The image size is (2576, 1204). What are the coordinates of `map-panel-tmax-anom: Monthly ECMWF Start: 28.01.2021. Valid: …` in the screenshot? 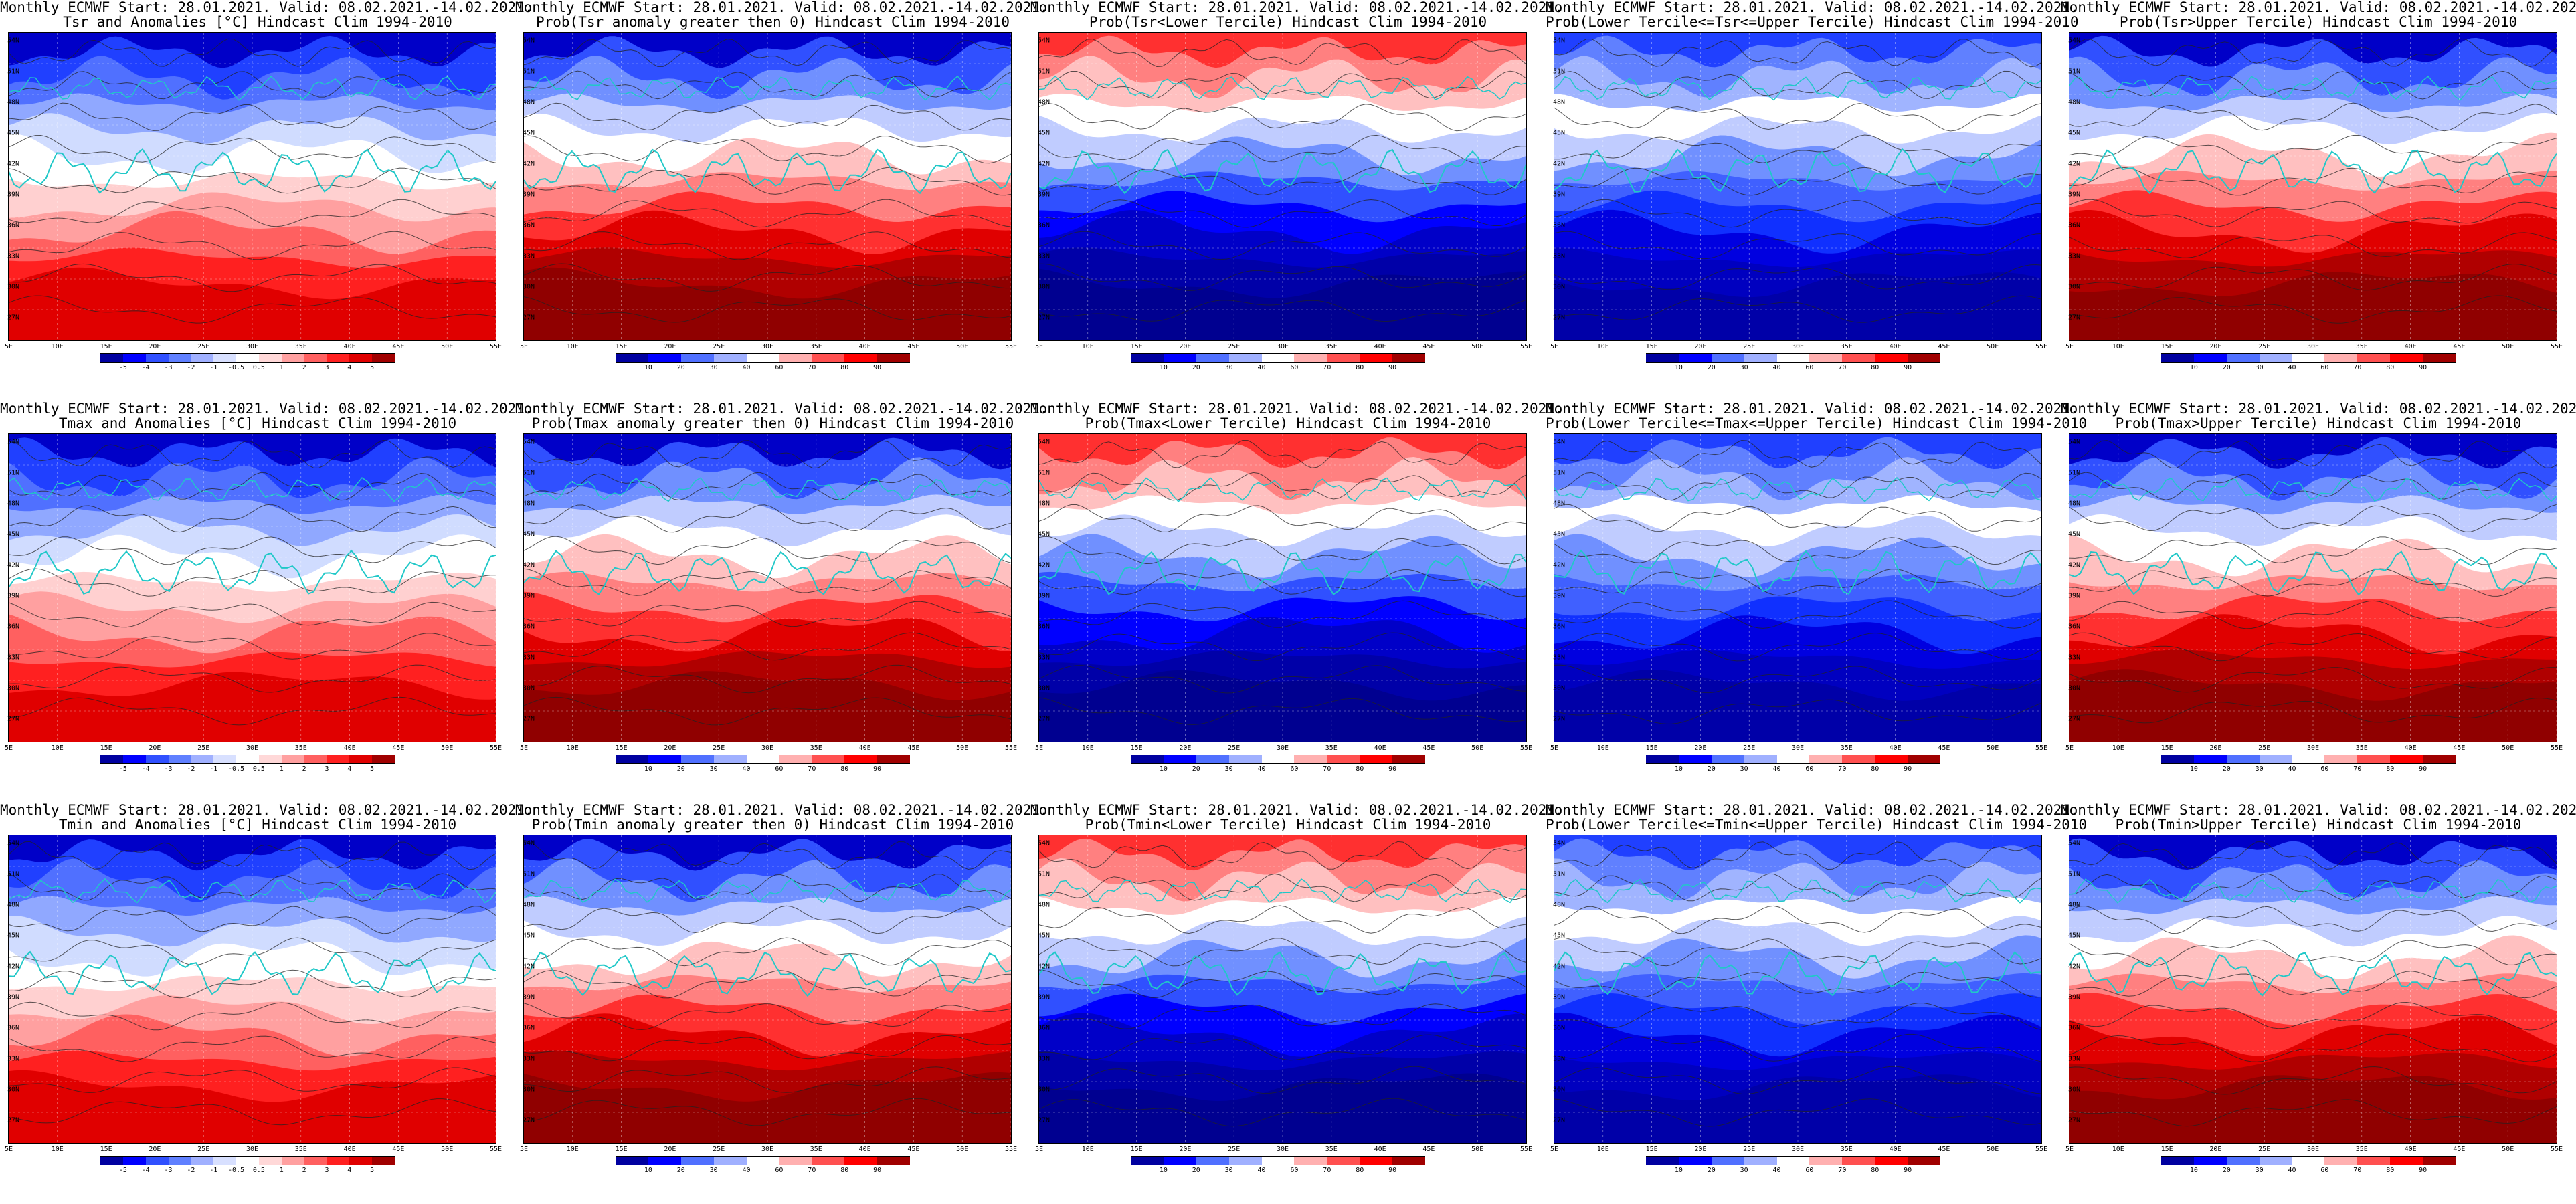 It's located at (266, 602).